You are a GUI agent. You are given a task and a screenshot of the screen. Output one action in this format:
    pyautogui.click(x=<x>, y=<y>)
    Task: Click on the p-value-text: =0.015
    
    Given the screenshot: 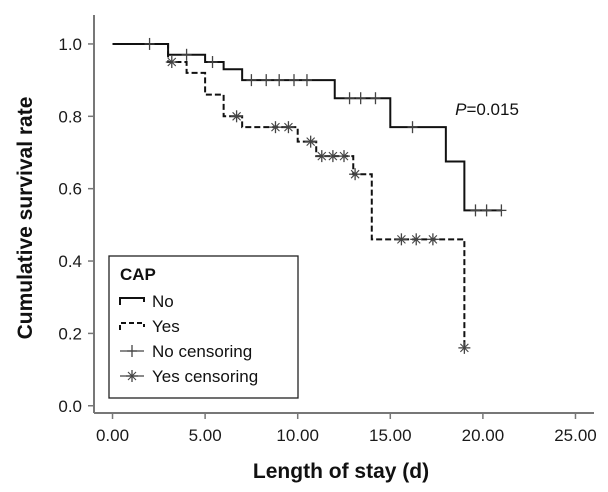 What is the action you would take?
    pyautogui.click(x=492, y=109)
    